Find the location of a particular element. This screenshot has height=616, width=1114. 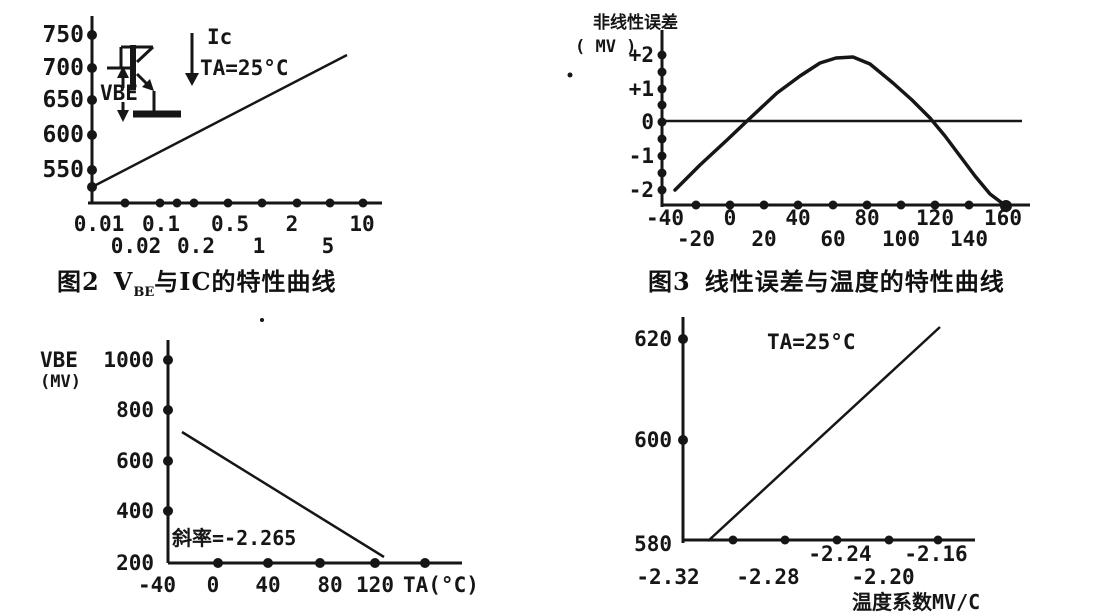

fig4-y-axis-label: VBE is located at coordinates (59, 360).